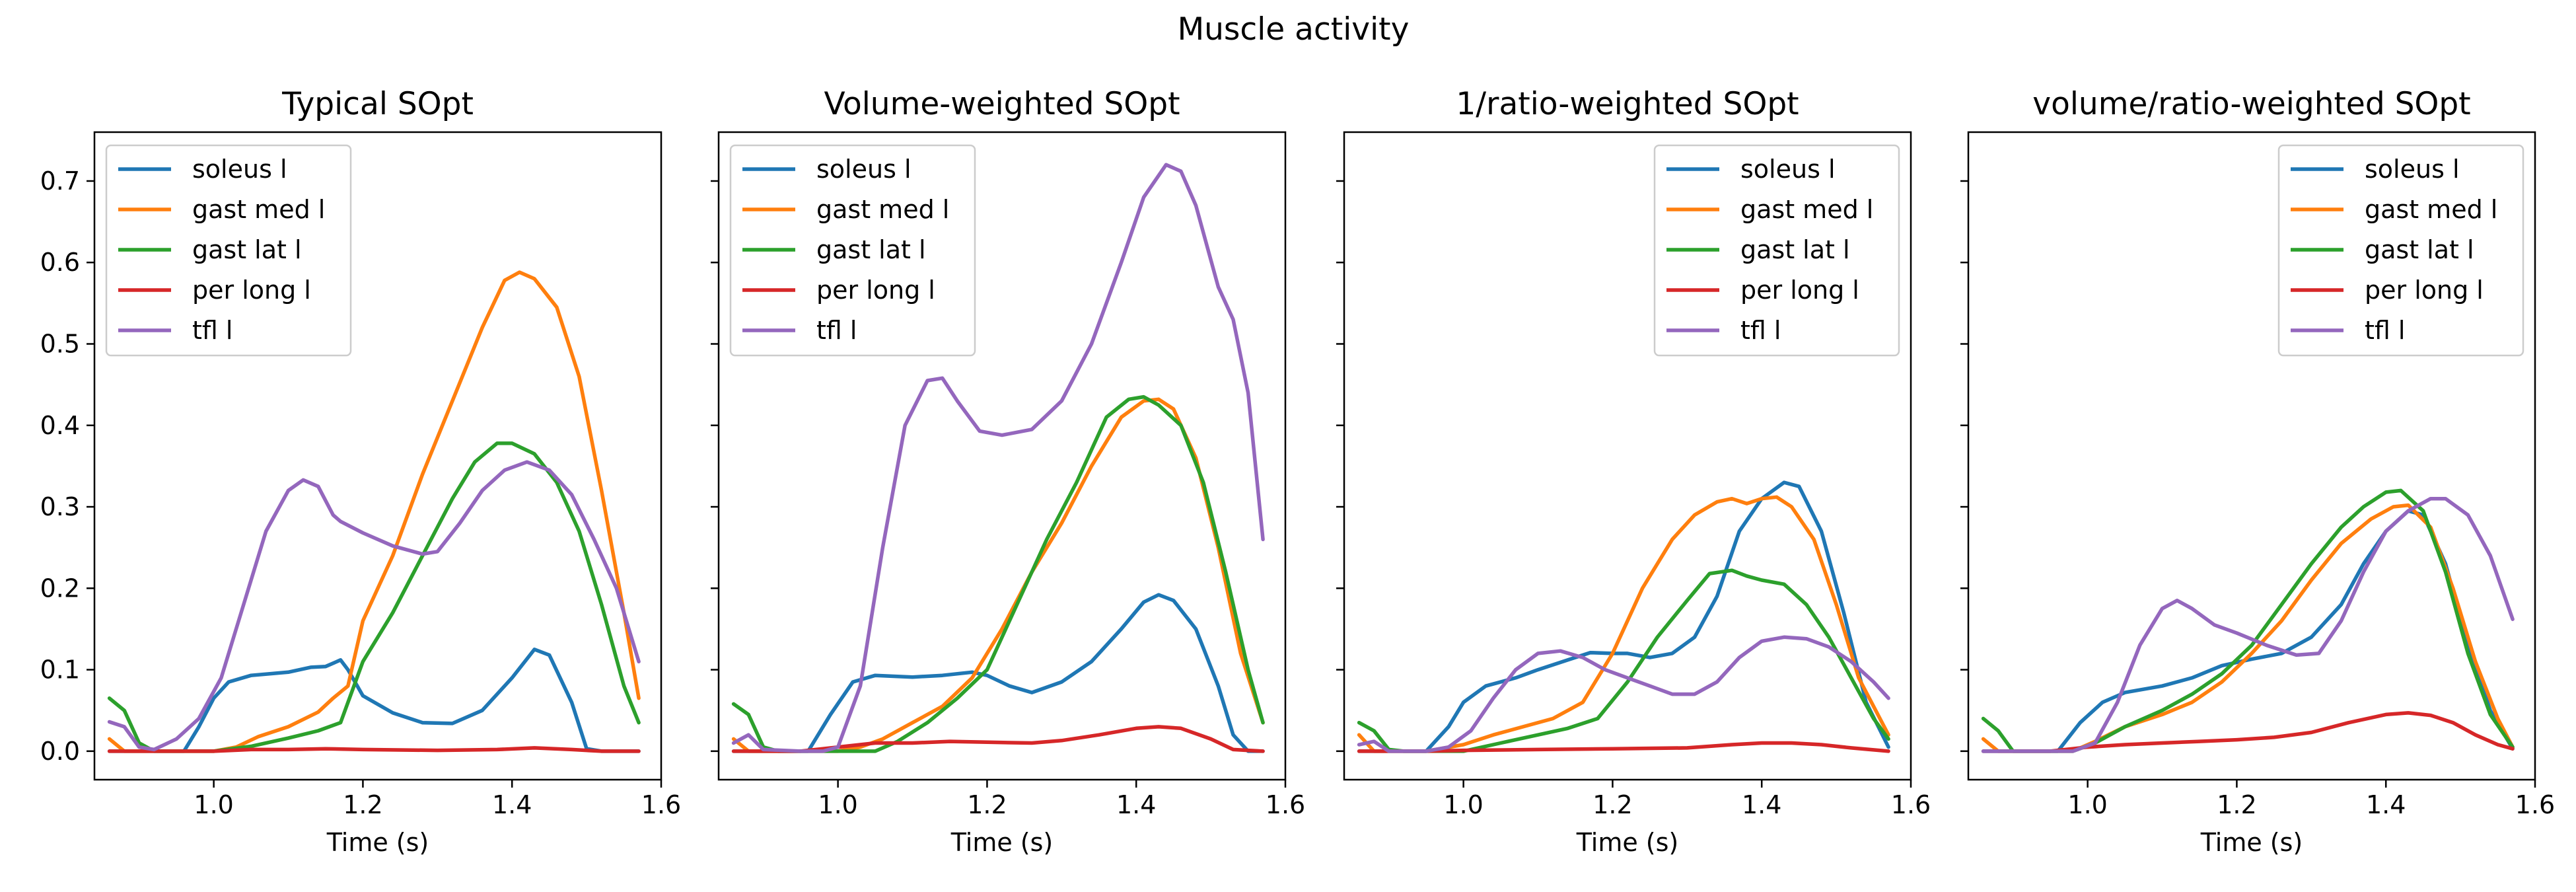 The height and width of the screenshot is (892, 2576). What do you see at coordinates (377, 104) in the screenshot?
I see `plot-title: Typical SOpt` at bounding box center [377, 104].